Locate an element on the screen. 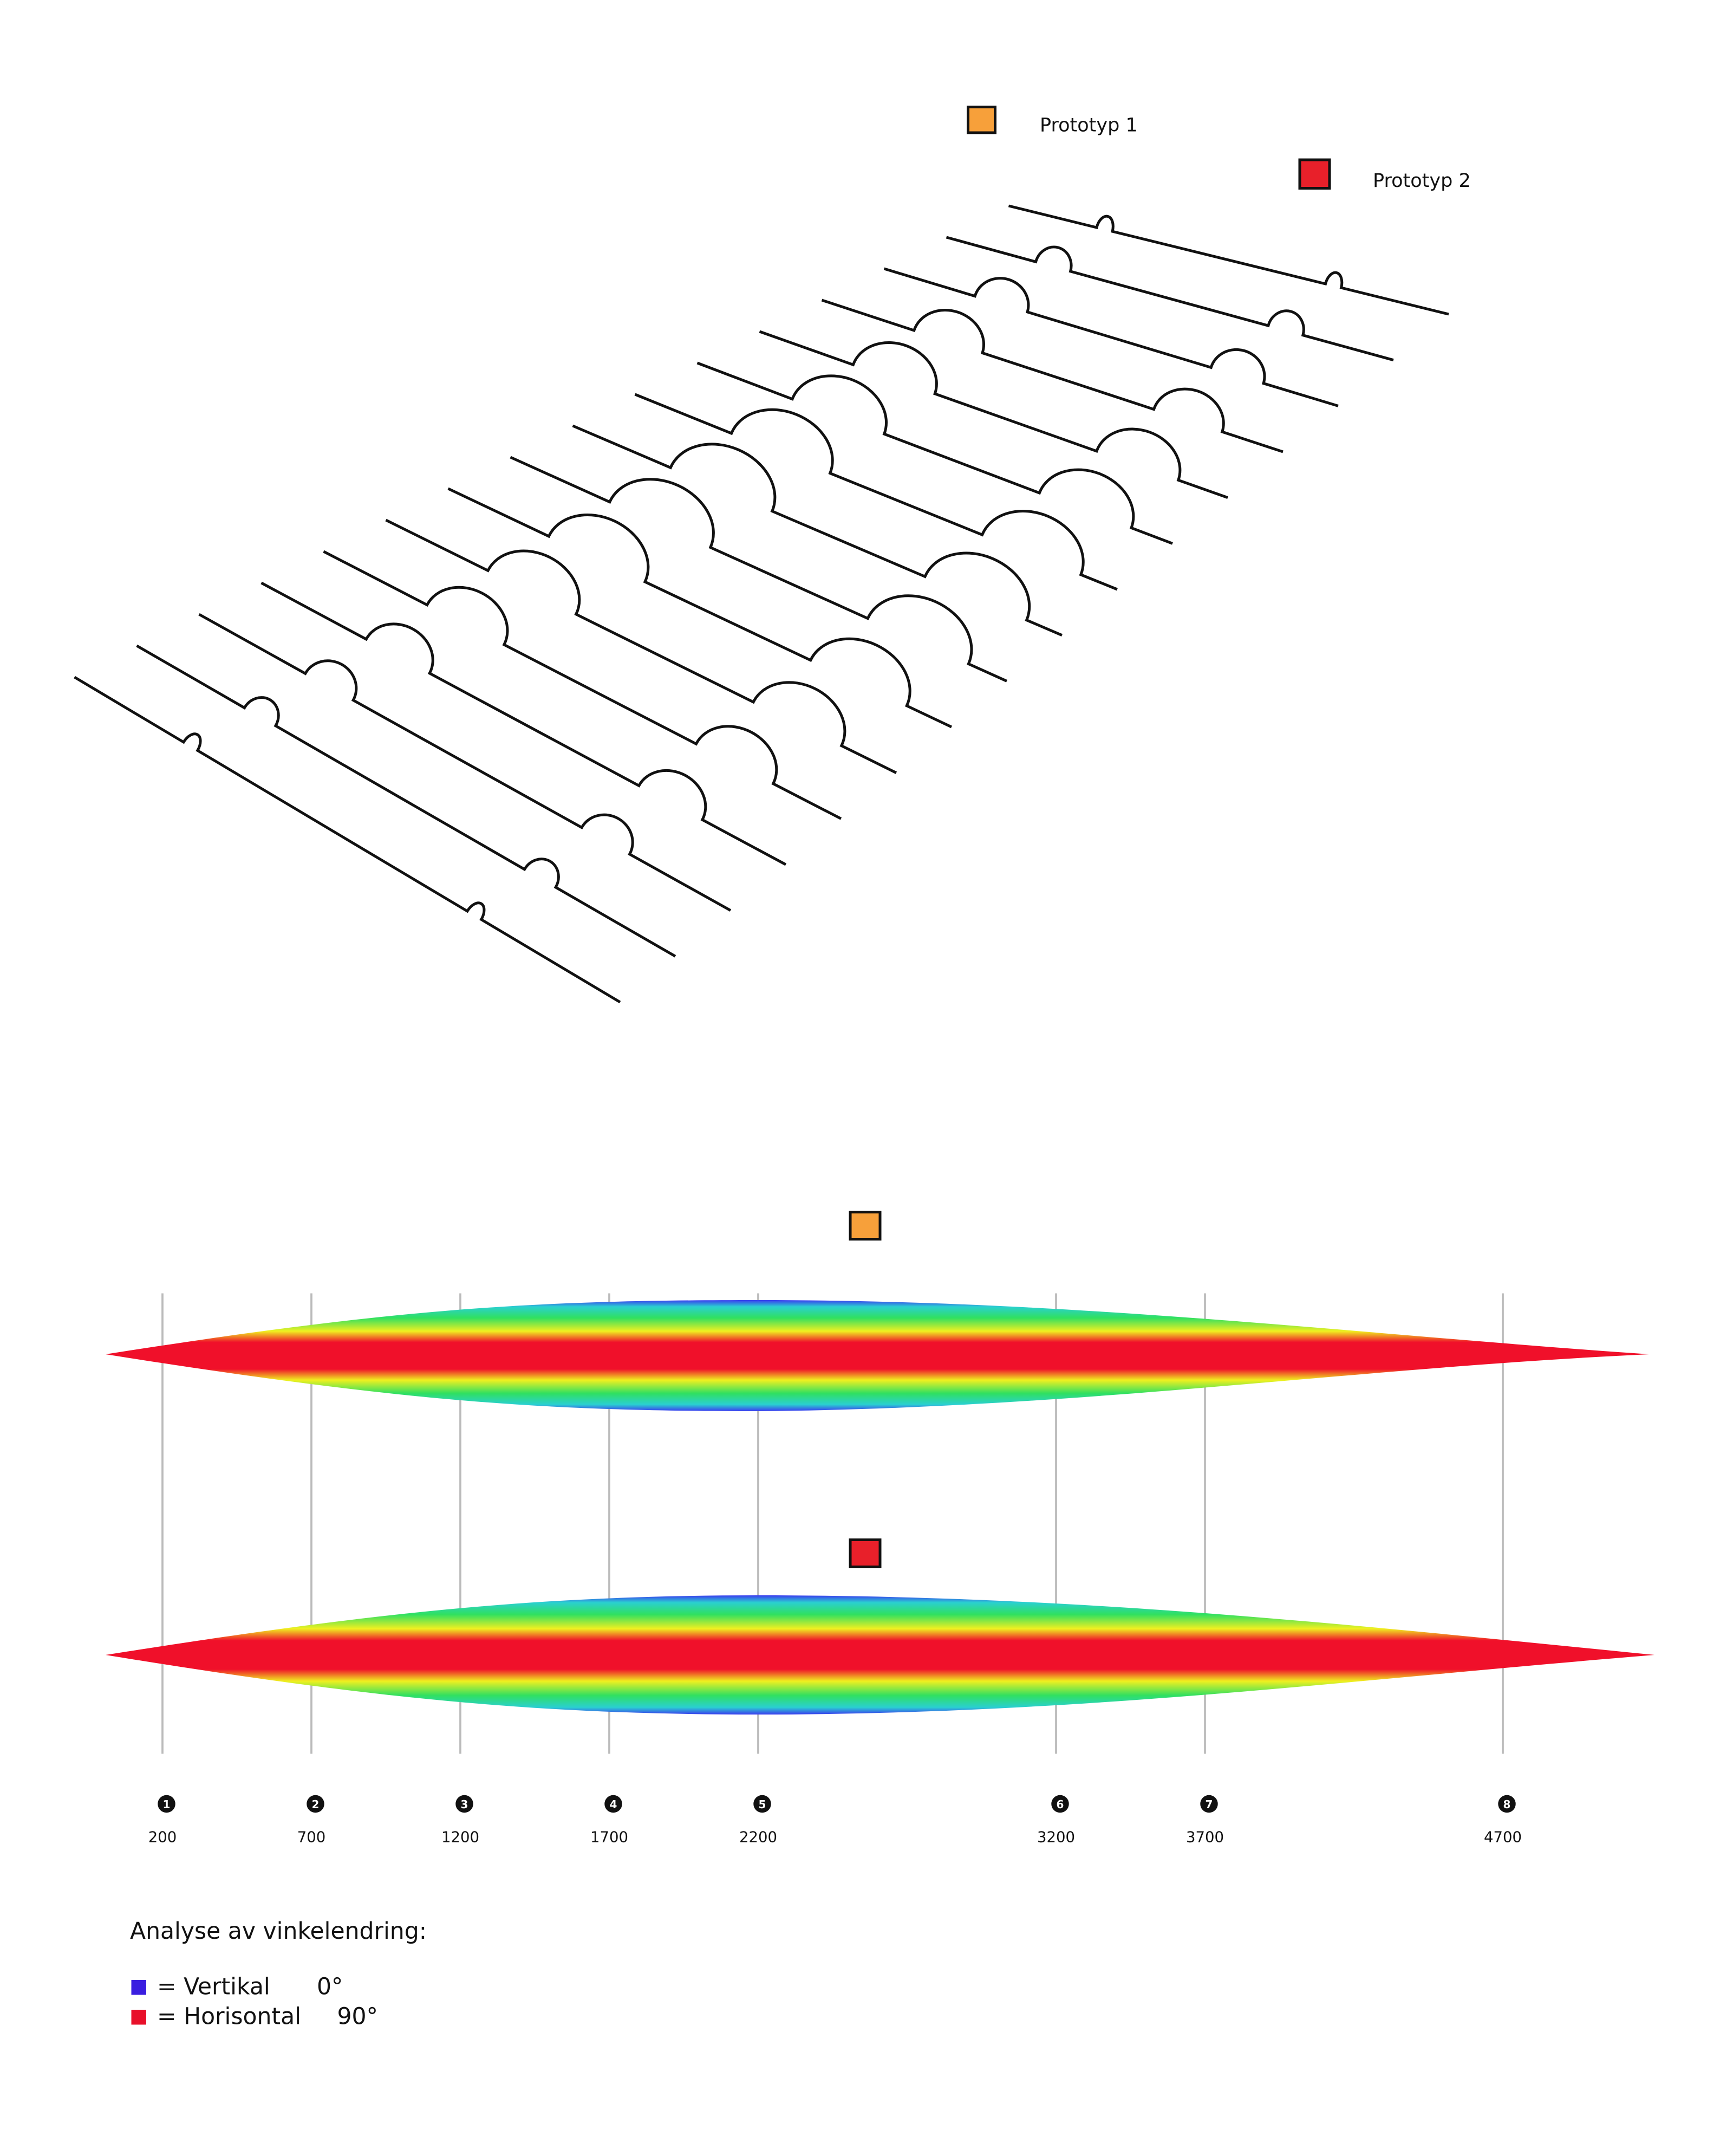 The width and height of the screenshot is (1733, 2156). station-position: 200 is located at coordinates (162, 1837).